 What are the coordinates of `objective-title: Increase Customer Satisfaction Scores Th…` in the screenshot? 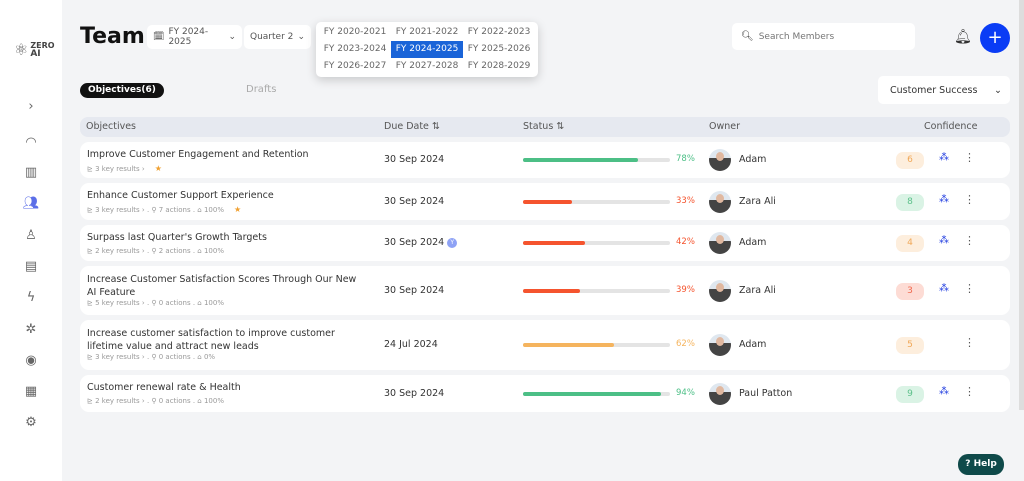 It's located at (222, 286).